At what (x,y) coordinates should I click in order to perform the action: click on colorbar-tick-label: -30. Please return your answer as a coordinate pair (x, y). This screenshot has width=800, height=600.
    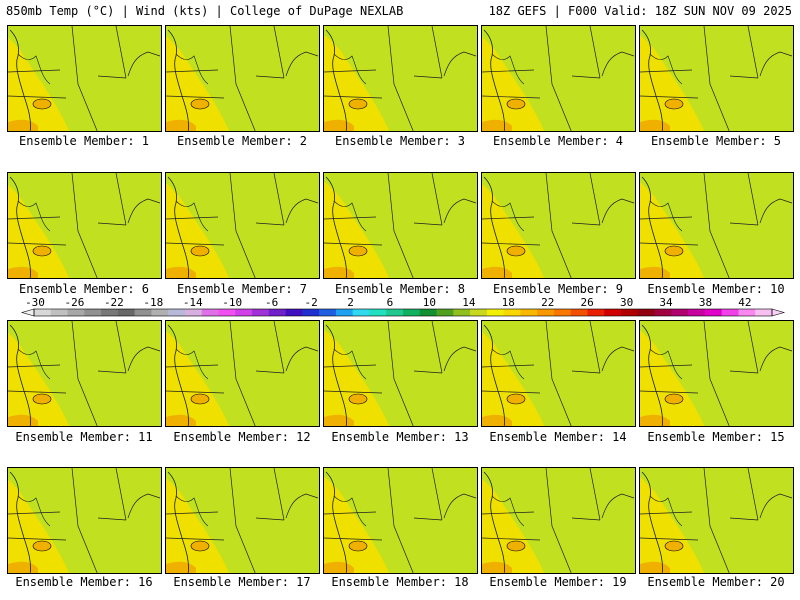
    Looking at the image, I should click on (35, 302).